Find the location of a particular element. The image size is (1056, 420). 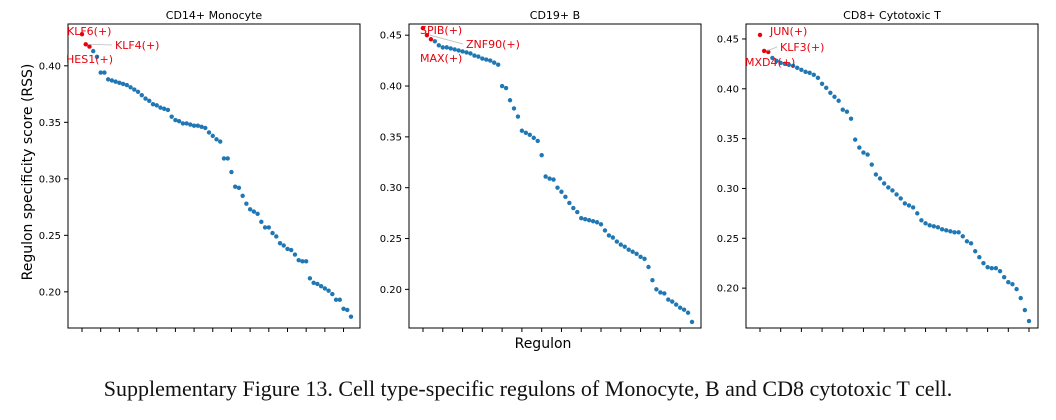

y-tick-label: 0.25 is located at coordinates (391, 239).